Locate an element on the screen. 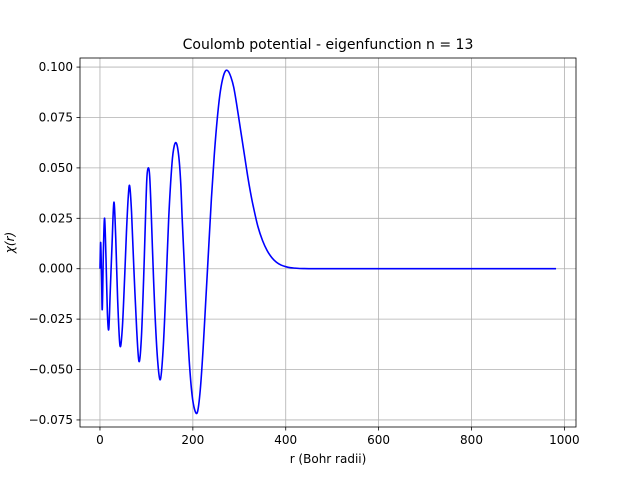 The height and width of the screenshot is (480, 640). x-tick-label: 0 is located at coordinates (100, 440).